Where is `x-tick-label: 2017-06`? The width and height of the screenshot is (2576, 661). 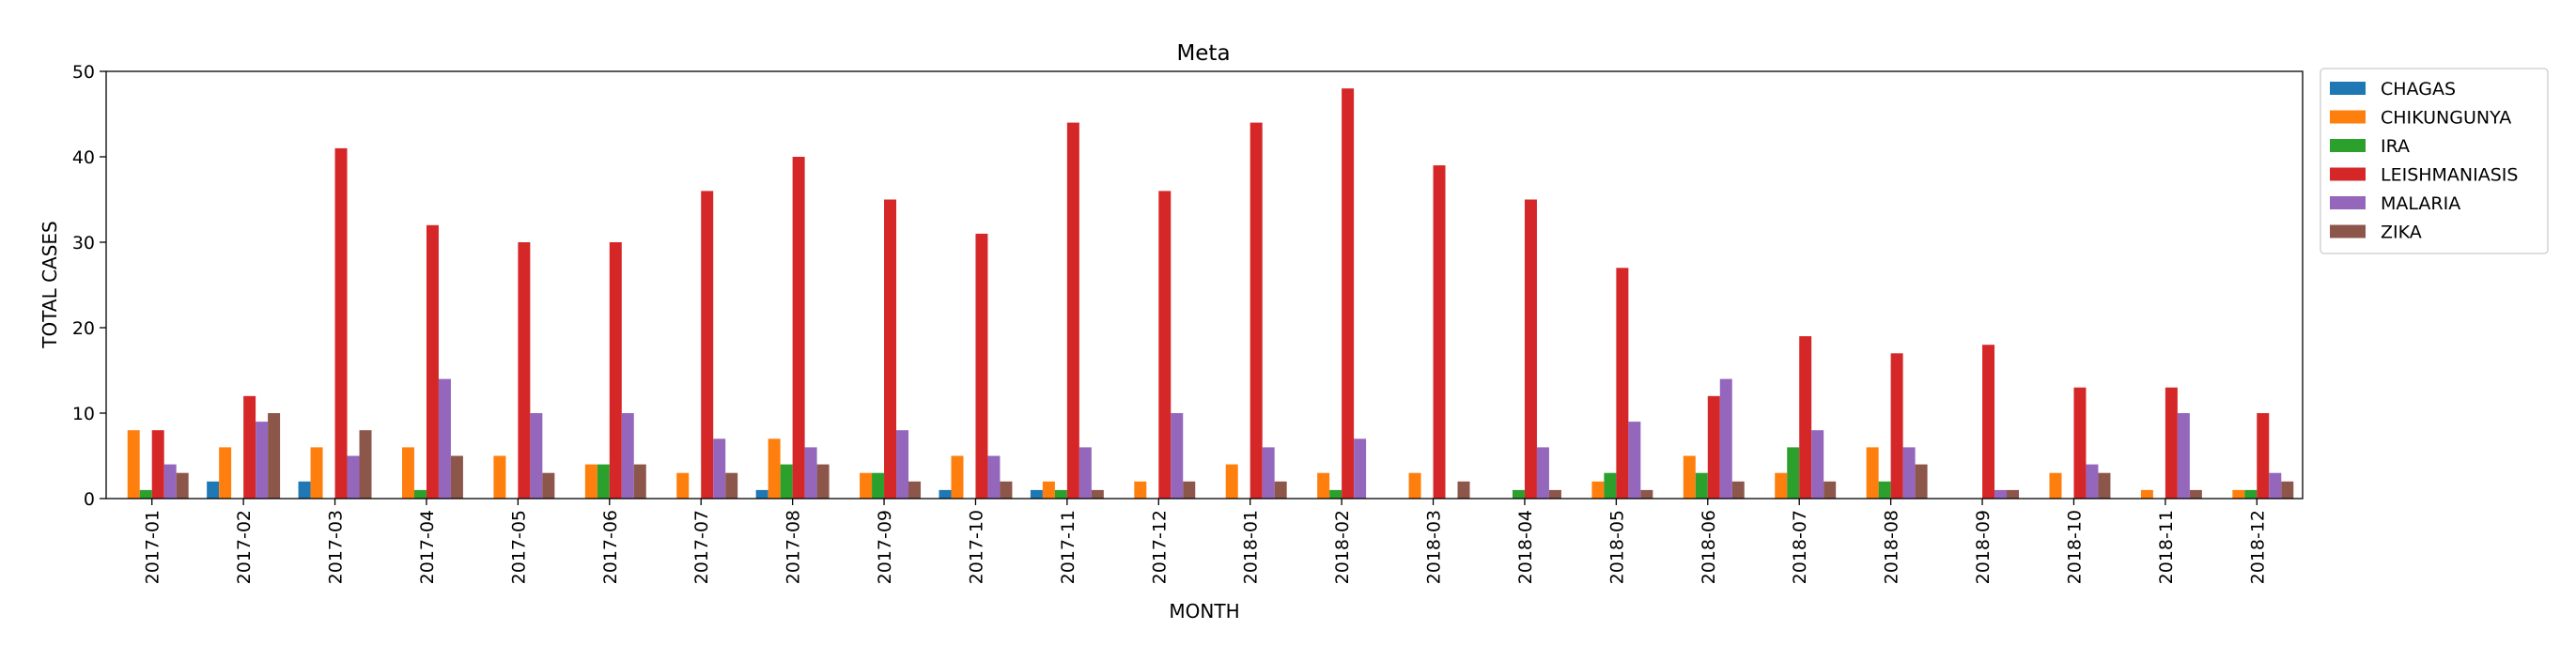 x-tick-label: 2017-06 is located at coordinates (610, 547).